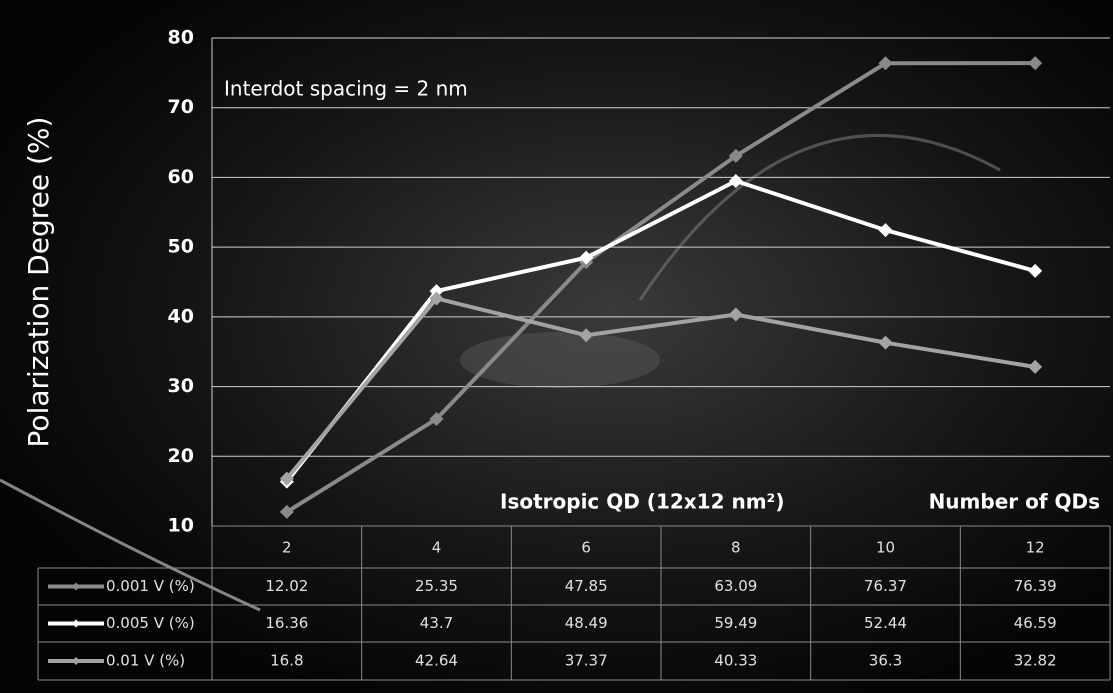  Describe the element at coordinates (642, 502) in the screenshot. I see `annotation: Isotropic QD (12x12 nm²)` at that location.